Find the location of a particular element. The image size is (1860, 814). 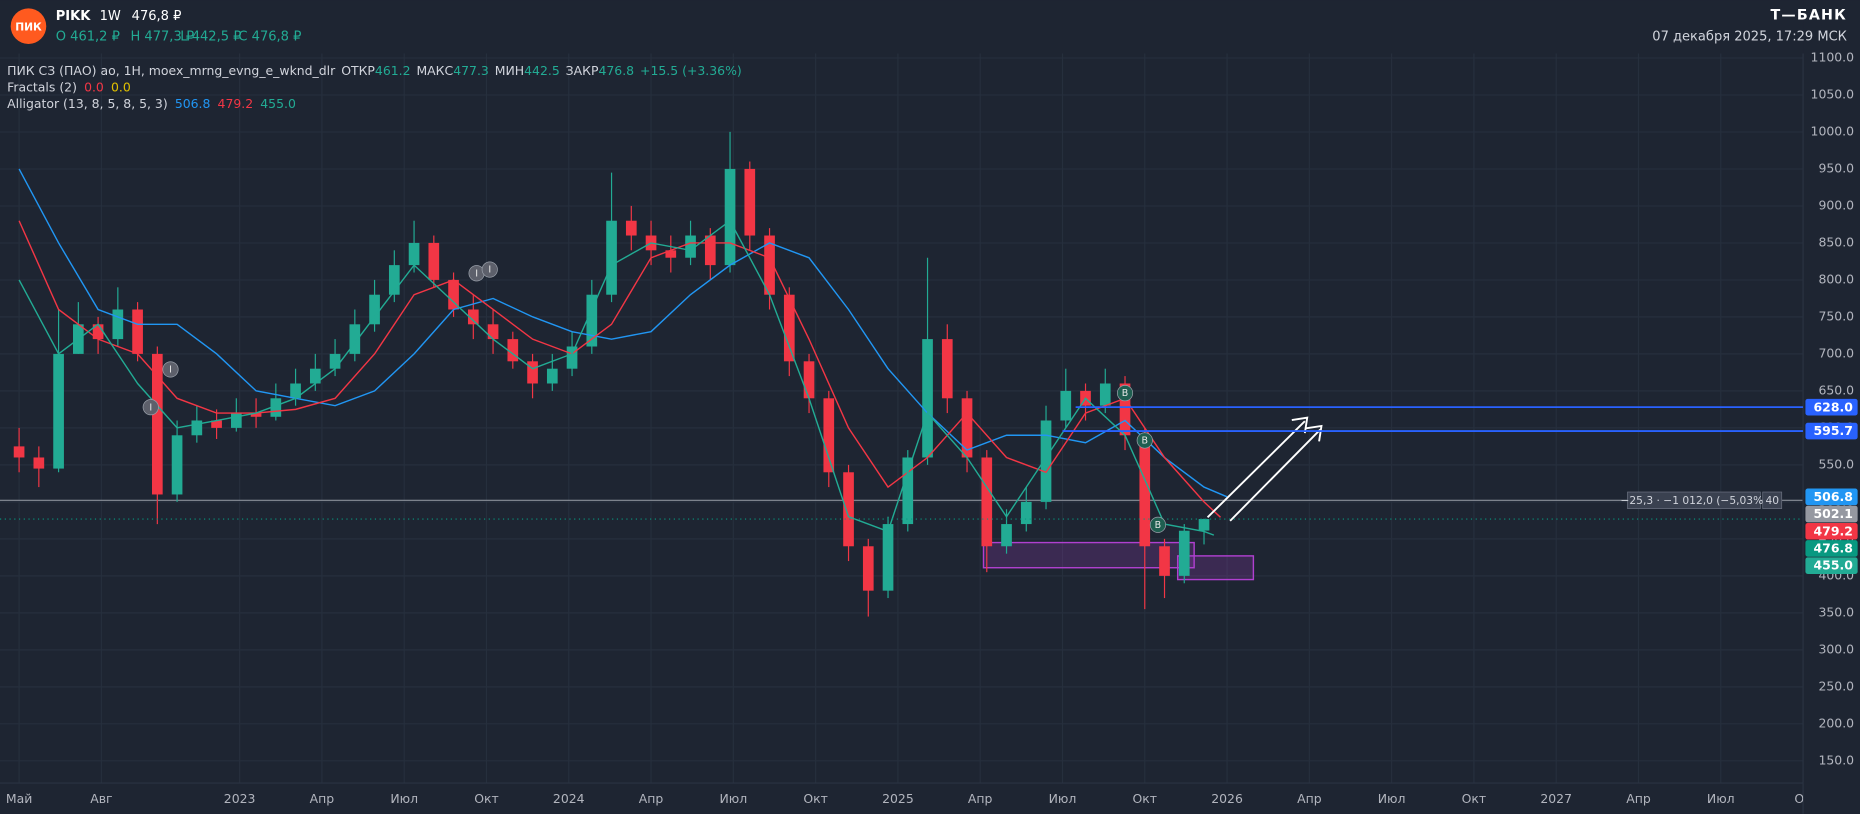

x-tick-label: 2023 is located at coordinates (240, 798).